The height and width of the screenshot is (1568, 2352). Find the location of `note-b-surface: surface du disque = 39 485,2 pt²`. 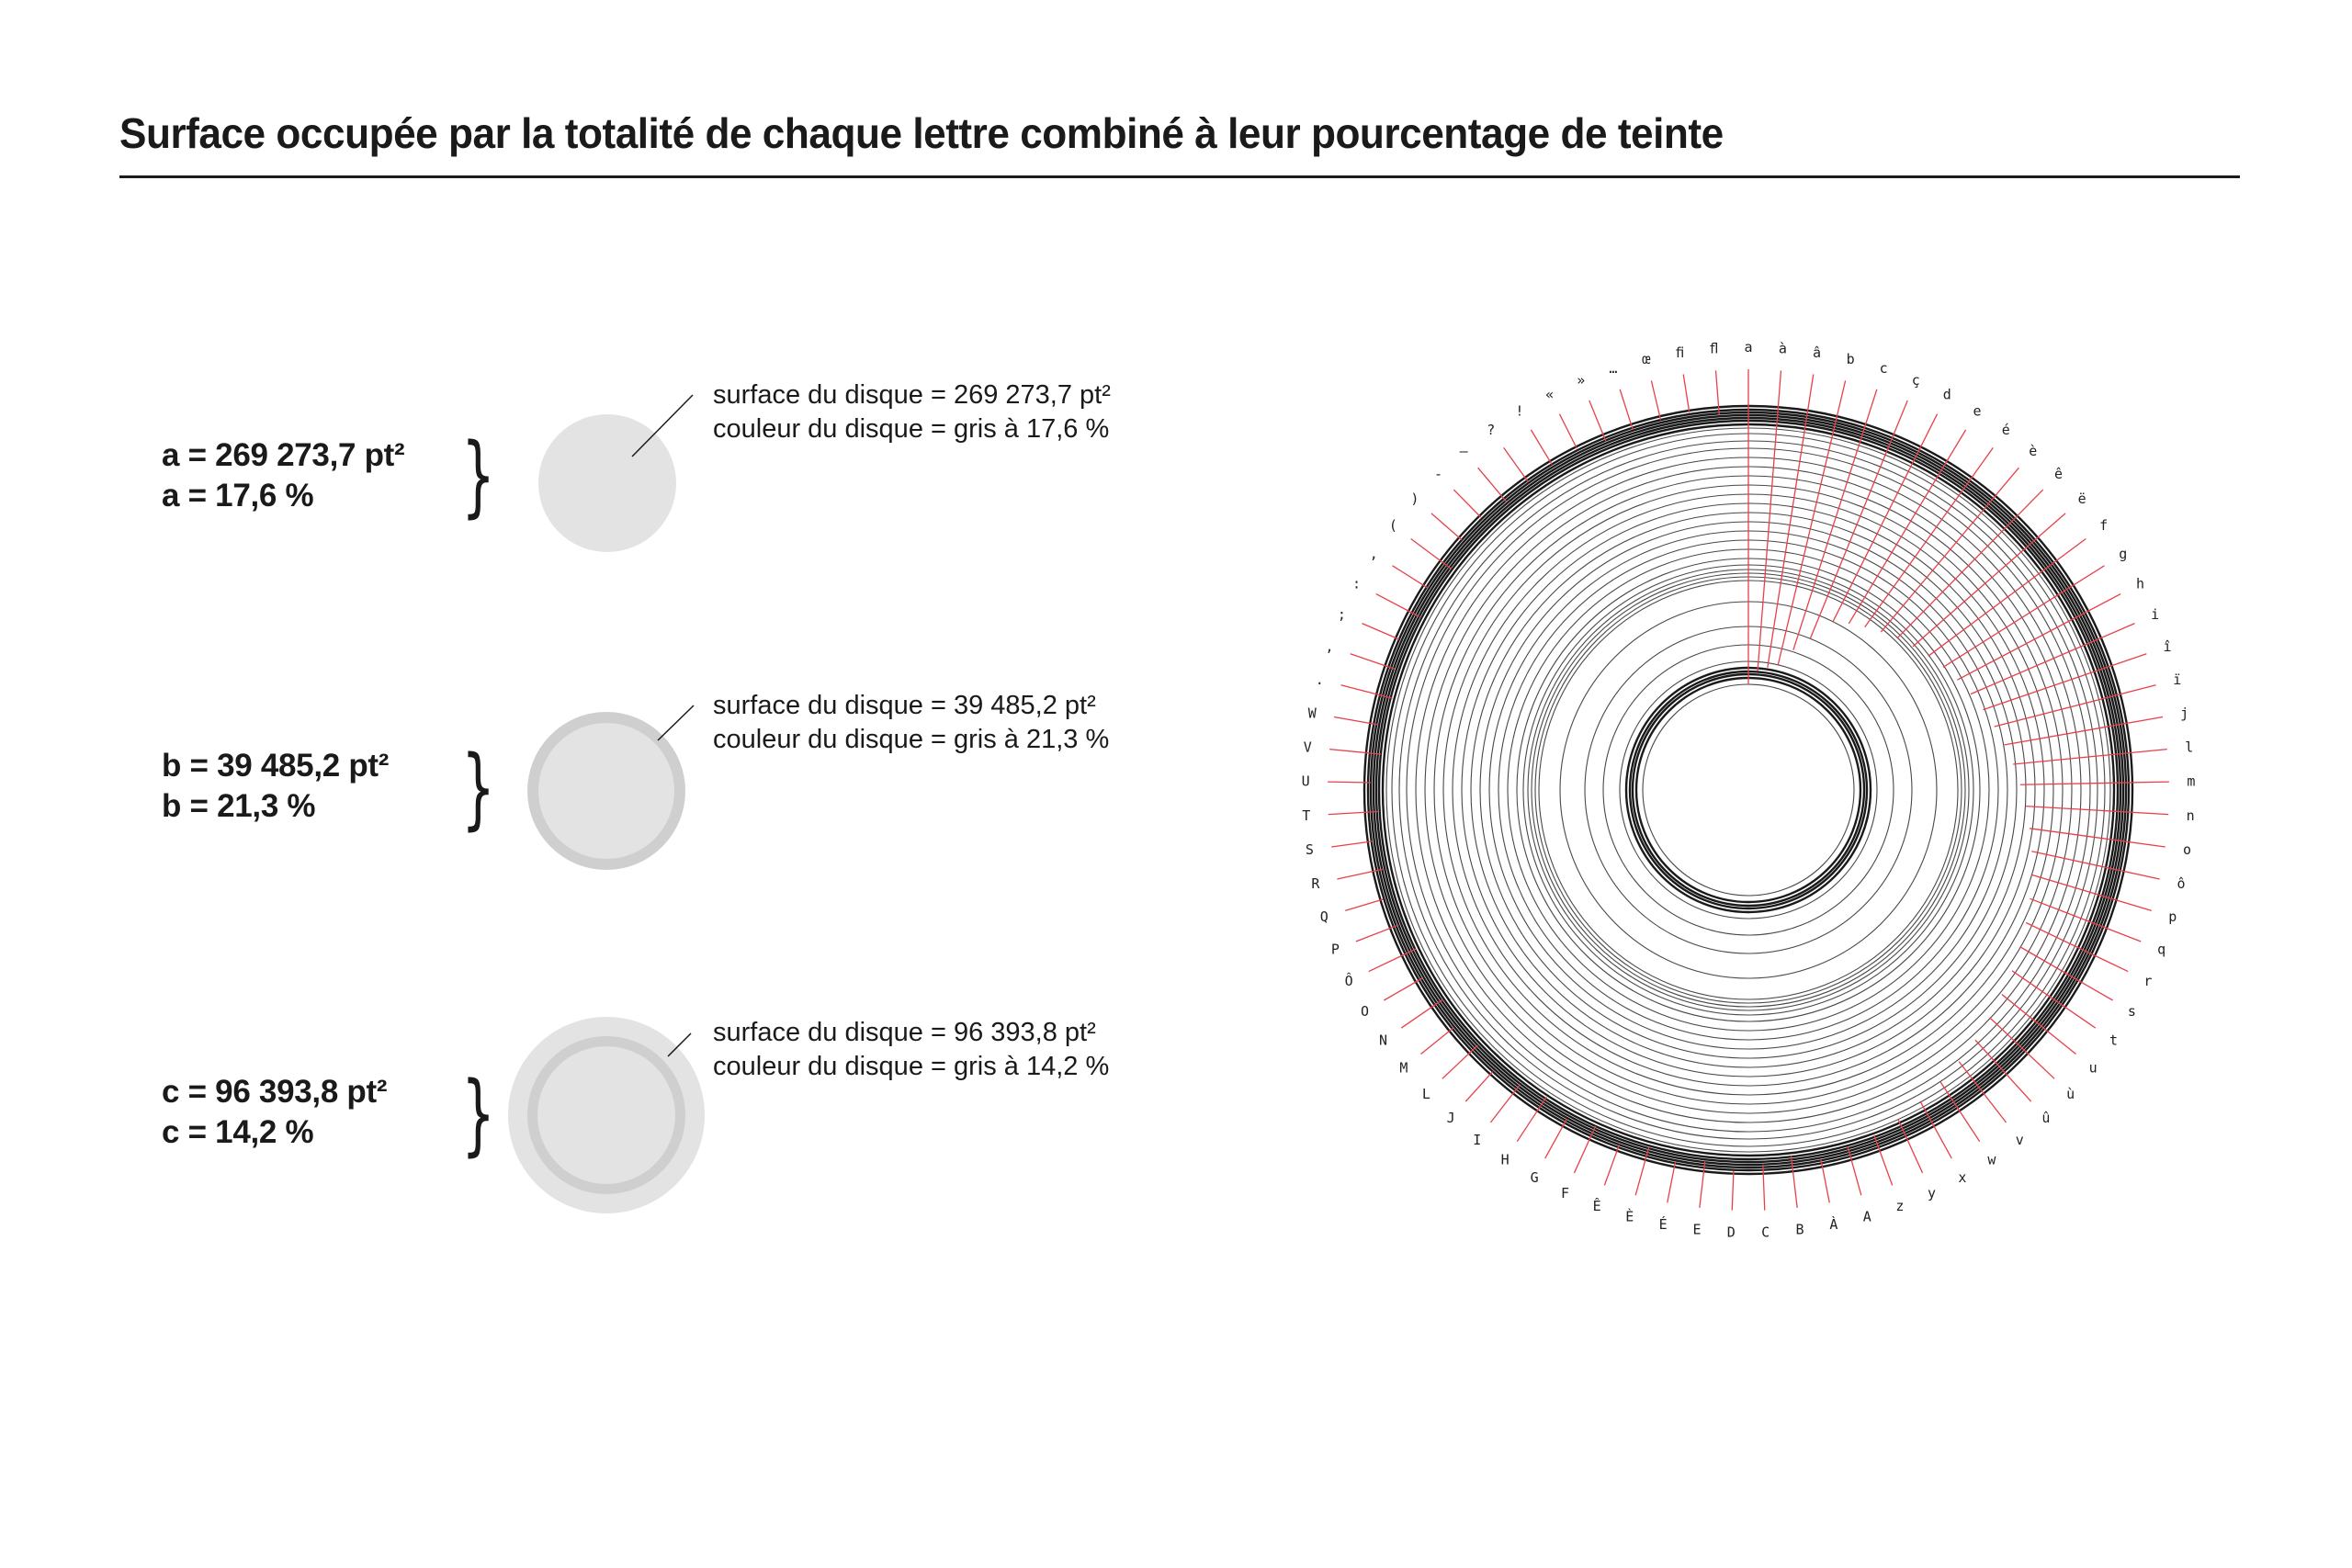

note-b-surface: surface du disque = 39 485,2 pt² is located at coordinates (905, 706).